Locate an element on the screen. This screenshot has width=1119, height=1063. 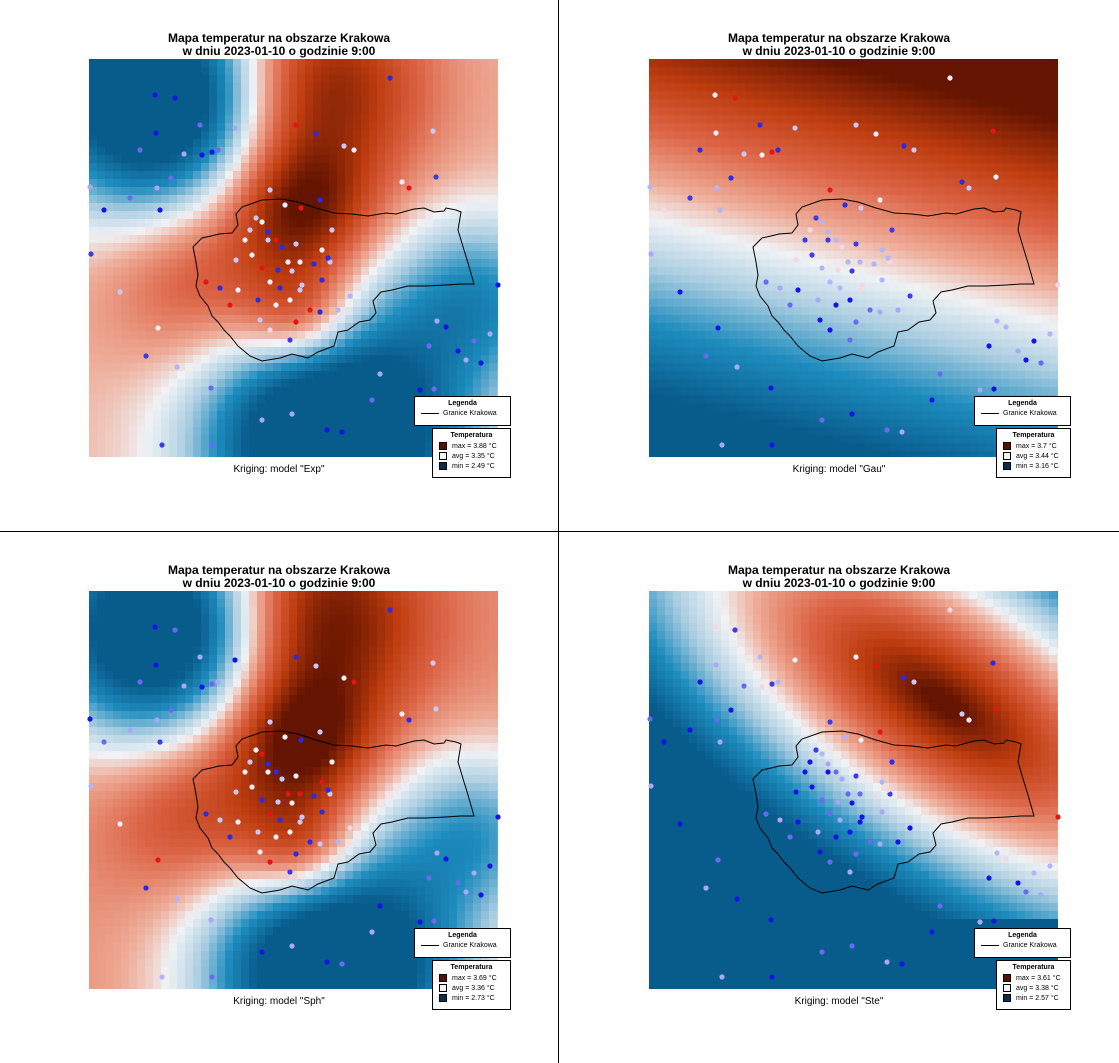
min-swatch is located at coordinates (443, 466).